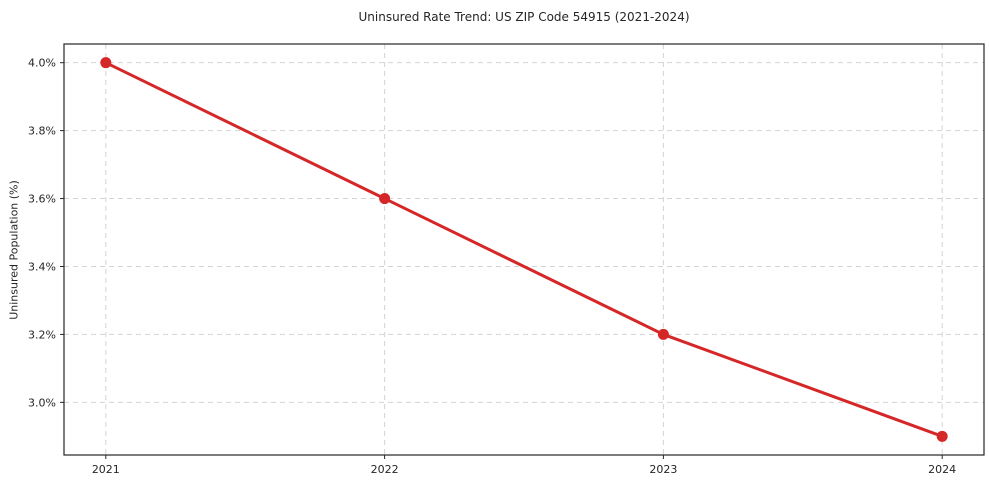 This screenshot has height=490, width=989. What do you see at coordinates (106, 469) in the screenshot?
I see `x-tick-label: 2021` at bounding box center [106, 469].